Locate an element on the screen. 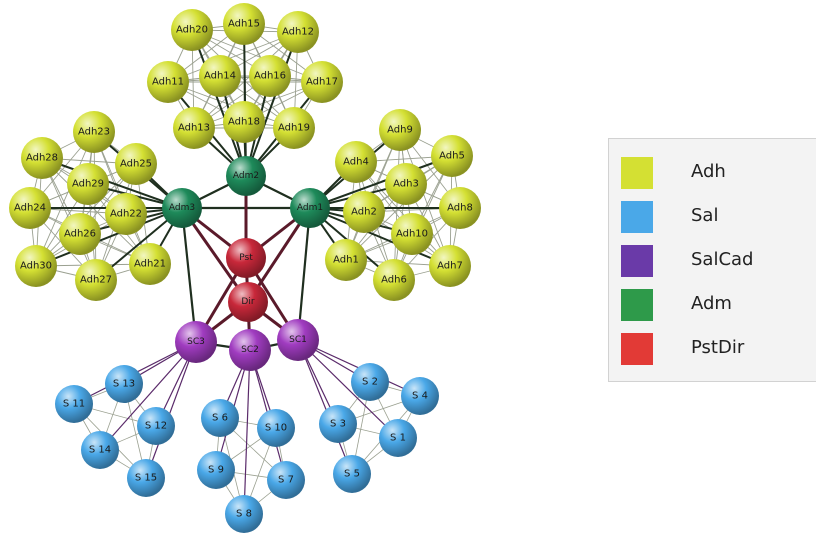 The image size is (816, 534). node-adh28: Adh28 is located at coordinates (42, 158).